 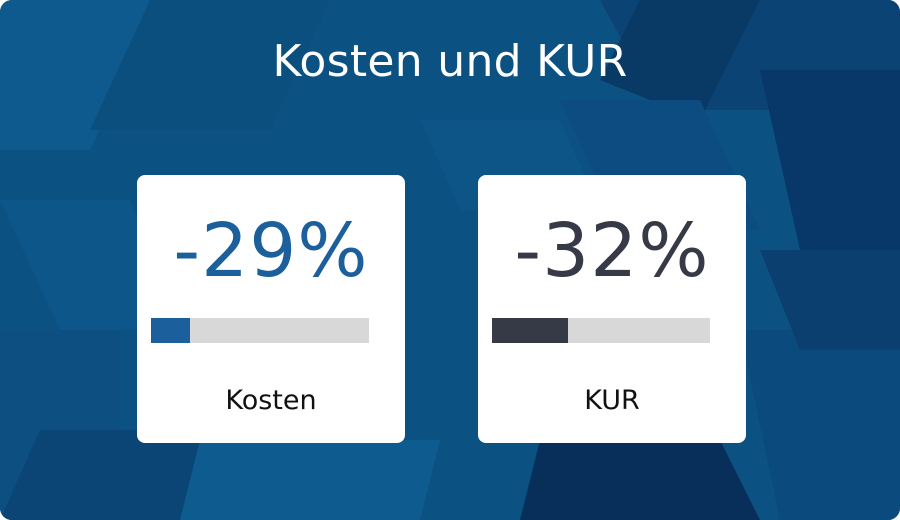 What do you see at coordinates (260, 330) in the screenshot?
I see `kosten-progress-bar` at bounding box center [260, 330].